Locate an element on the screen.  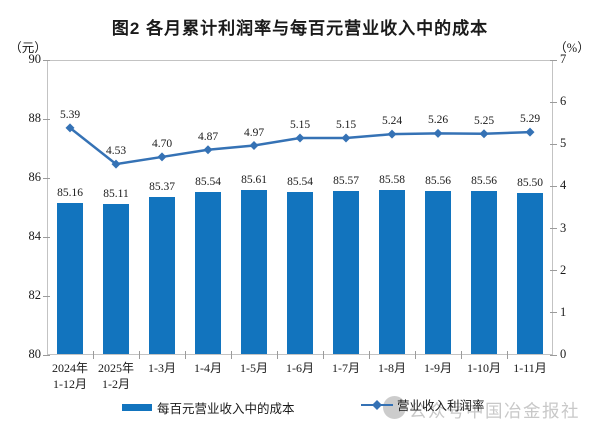
line-value-label: 5.25 is located at coordinates (484, 120).